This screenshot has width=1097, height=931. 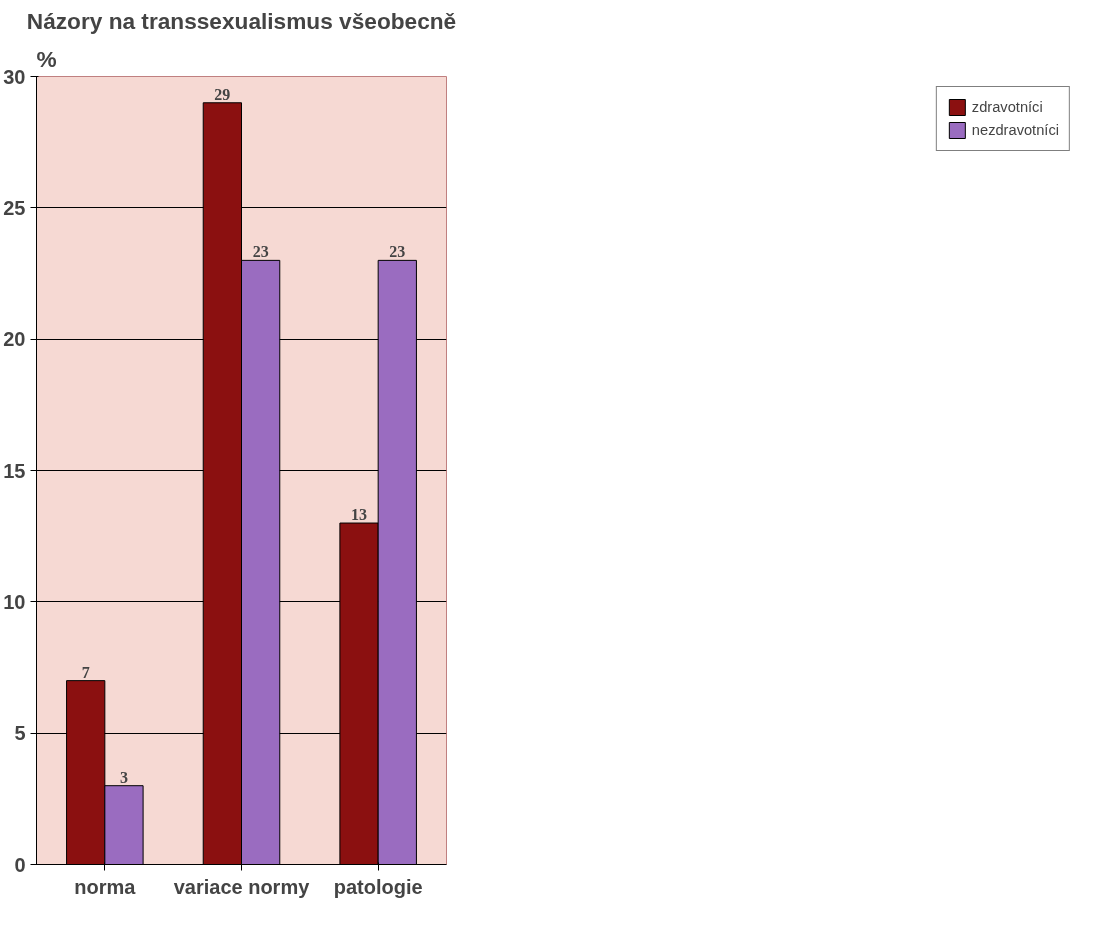 What do you see at coordinates (359, 515) in the screenshot?
I see `data-label: 13` at bounding box center [359, 515].